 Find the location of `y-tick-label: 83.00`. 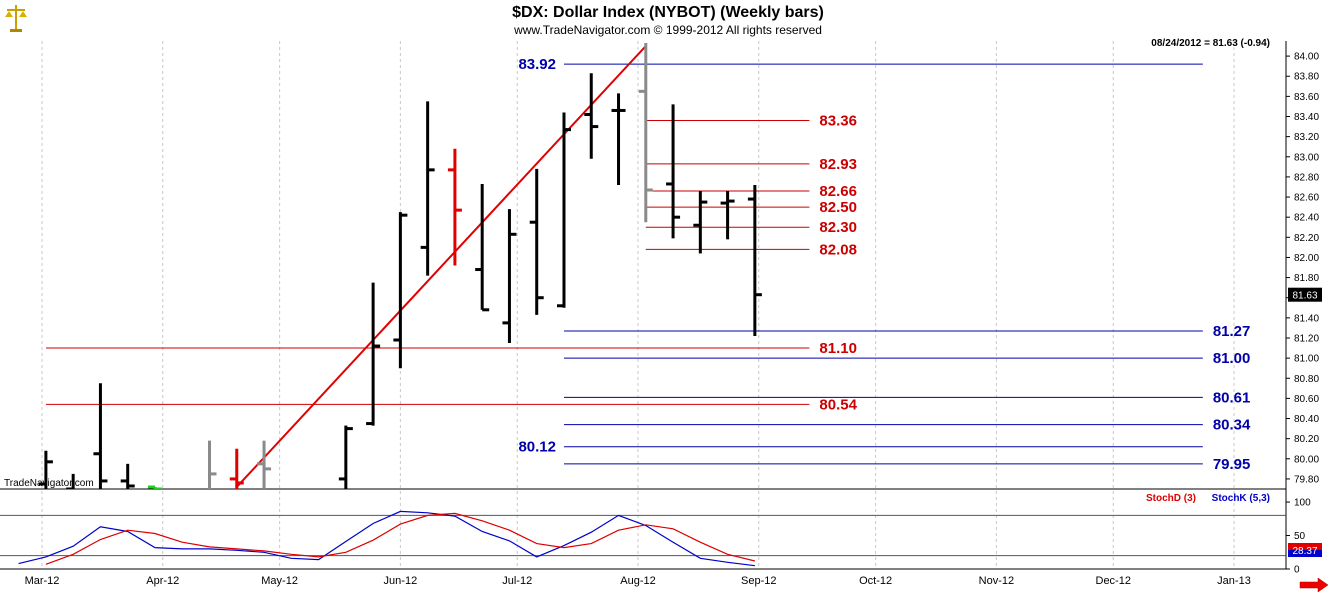

y-tick-label: 83.00 is located at coordinates (1306, 157).